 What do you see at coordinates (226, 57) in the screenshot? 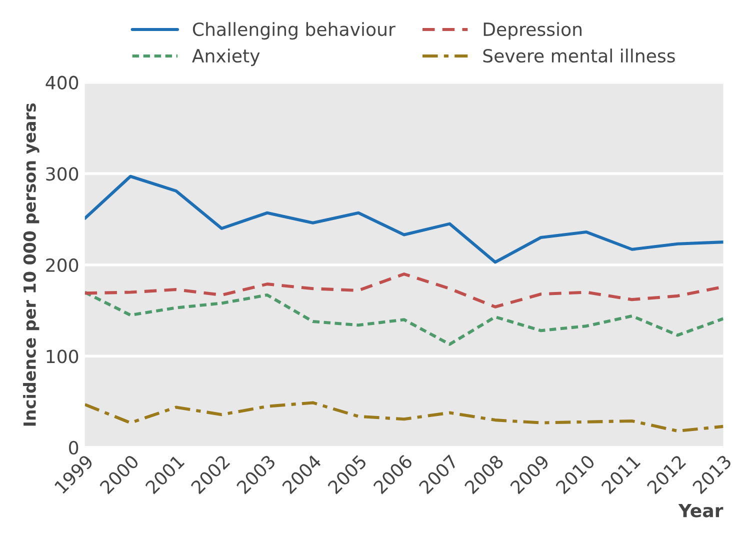
I see `legend-label: Anxiety` at bounding box center [226, 57].